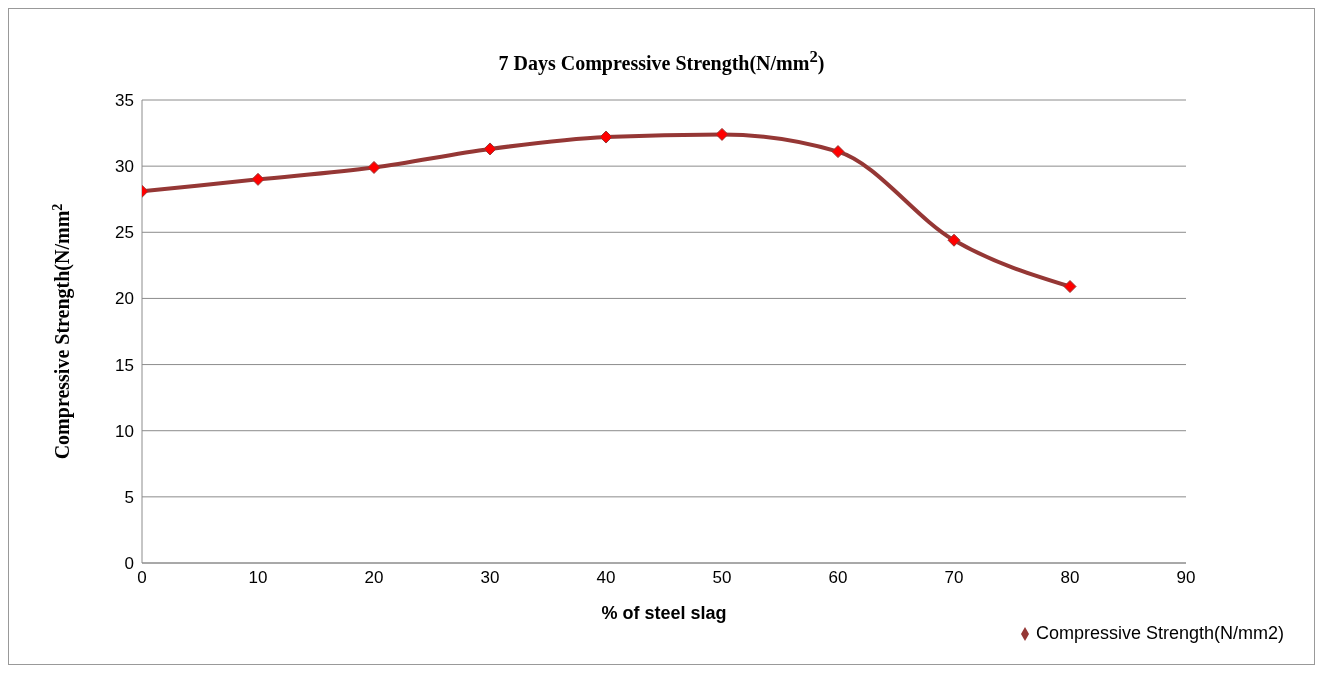  I want to click on x-tick-label: 10, so click(258, 578).